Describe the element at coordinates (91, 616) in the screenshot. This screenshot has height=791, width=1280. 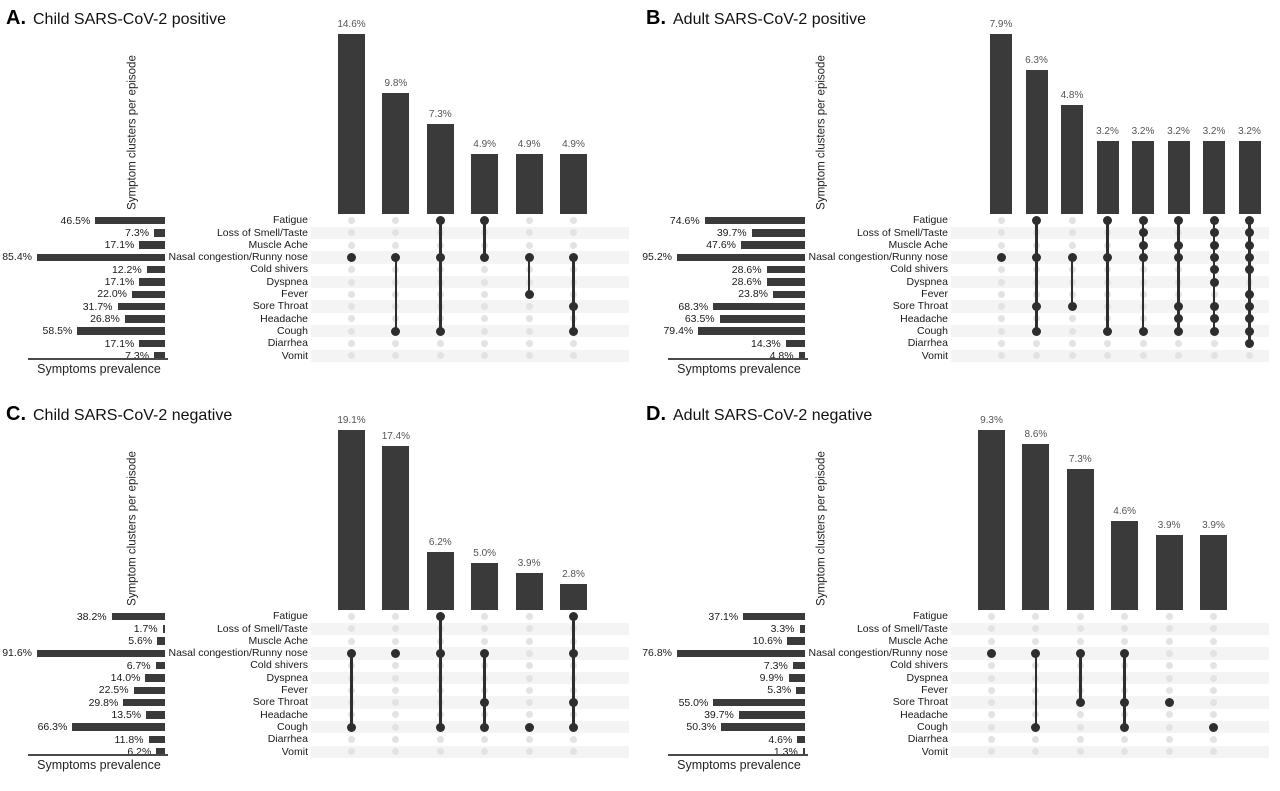
I see `prevalence-bar-label: 38.2%` at that location.